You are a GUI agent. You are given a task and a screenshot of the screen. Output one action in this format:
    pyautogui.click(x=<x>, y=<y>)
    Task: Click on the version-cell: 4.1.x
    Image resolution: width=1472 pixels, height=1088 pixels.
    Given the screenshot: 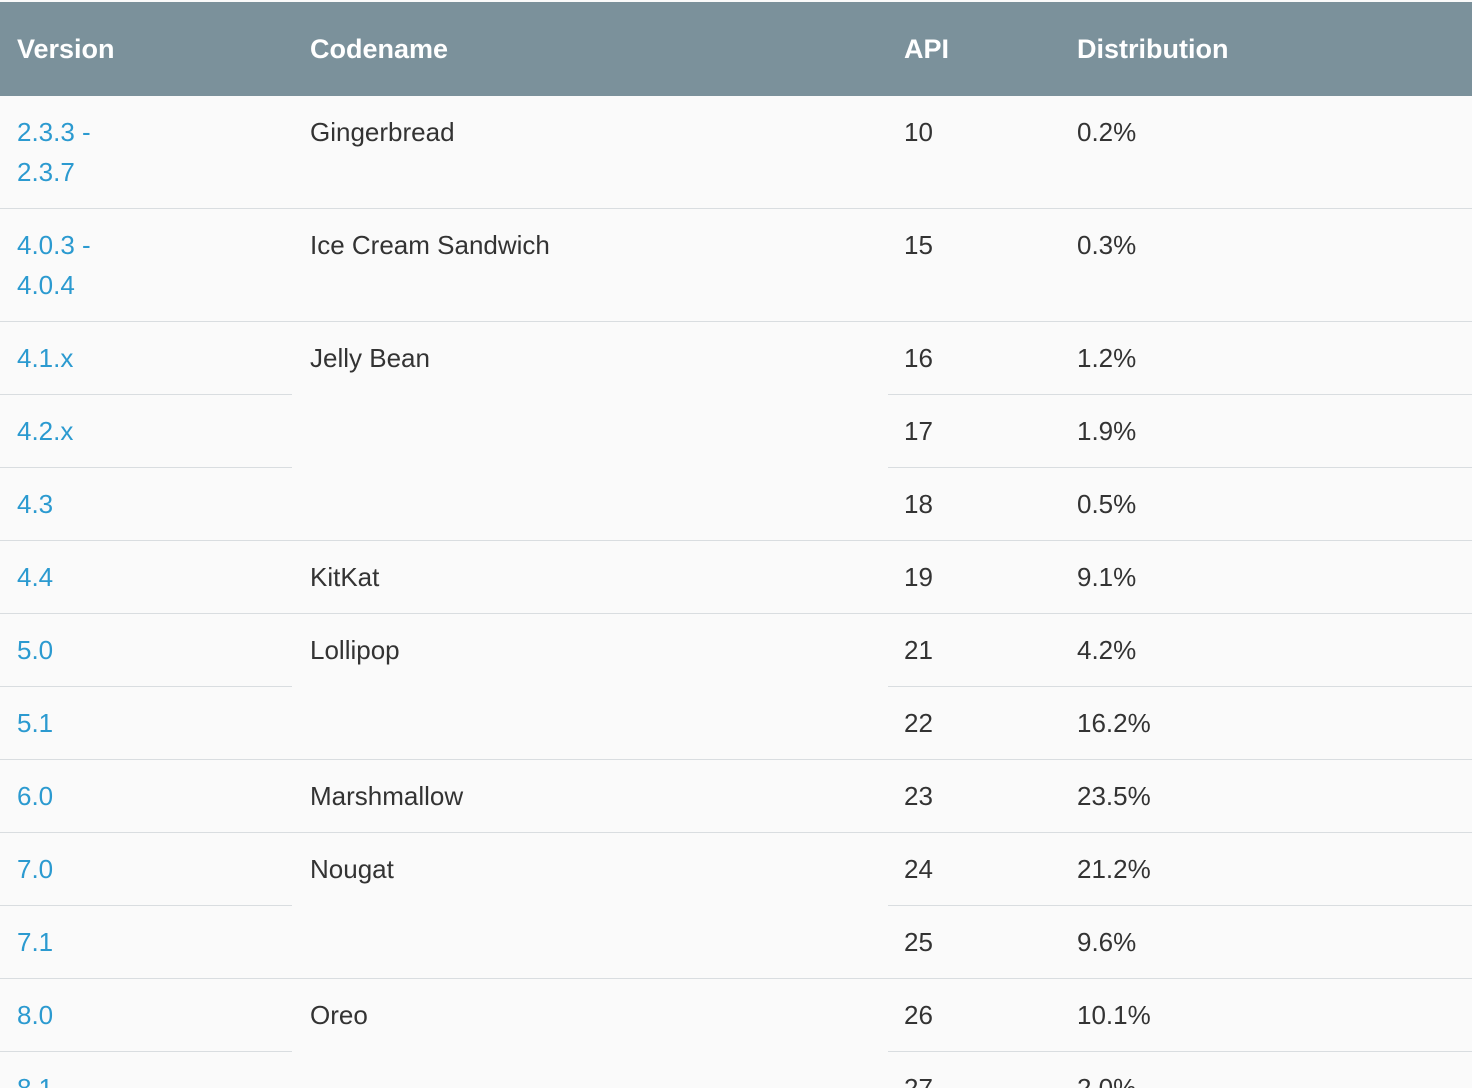 What is the action you would take?
    pyautogui.click(x=146, y=358)
    